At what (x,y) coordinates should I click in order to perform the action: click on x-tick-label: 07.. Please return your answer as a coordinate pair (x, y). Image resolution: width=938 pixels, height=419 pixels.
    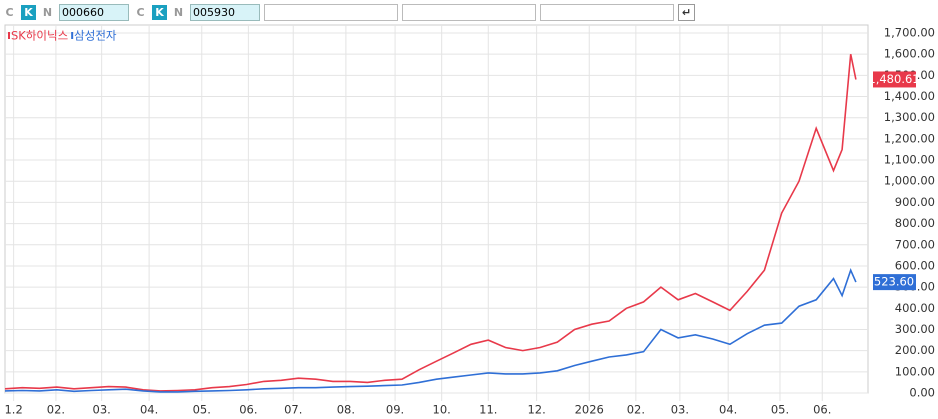
    Looking at the image, I should click on (293, 410).